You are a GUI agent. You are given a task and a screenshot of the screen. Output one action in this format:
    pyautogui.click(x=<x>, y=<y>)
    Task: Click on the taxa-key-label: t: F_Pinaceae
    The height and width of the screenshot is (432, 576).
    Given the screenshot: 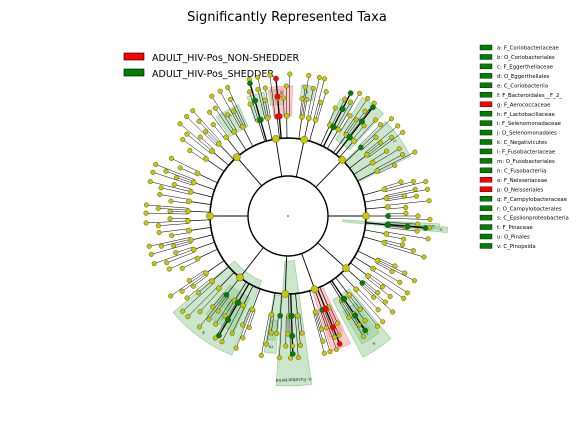 What is the action you would take?
    pyautogui.click(x=515, y=228)
    